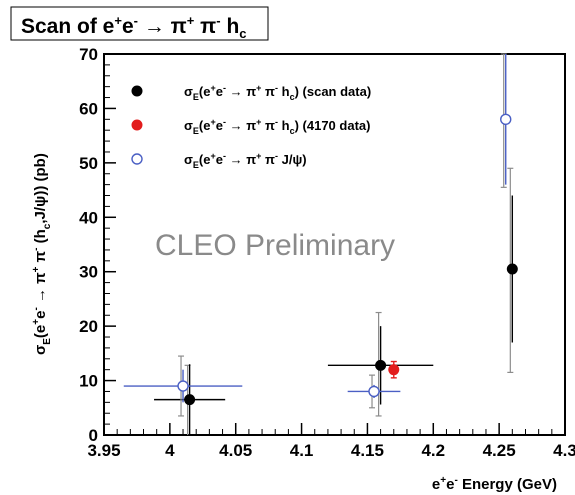  Describe the element at coordinates (494, 484) in the screenshot. I see `x-axis-label: e+e- Energy (GeV)` at that location.